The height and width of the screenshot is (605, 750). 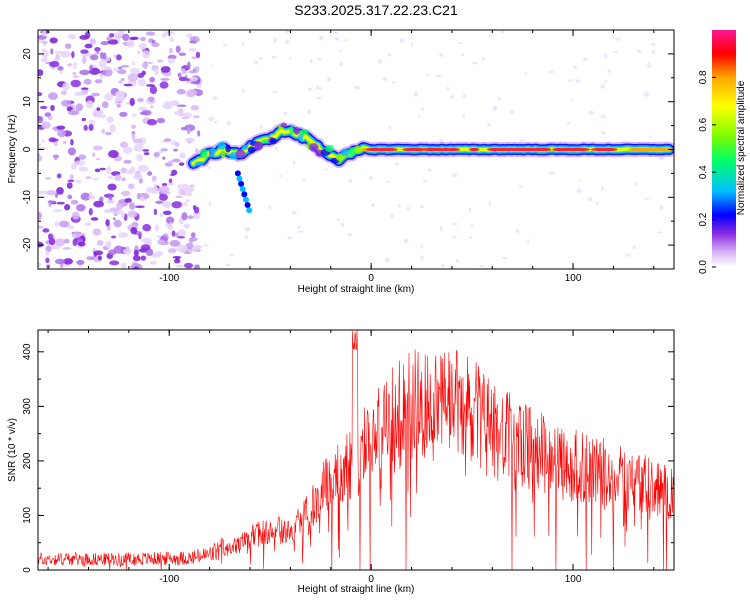 What do you see at coordinates (169, 278) in the screenshot?
I see `x-tick-label: -100` at bounding box center [169, 278].